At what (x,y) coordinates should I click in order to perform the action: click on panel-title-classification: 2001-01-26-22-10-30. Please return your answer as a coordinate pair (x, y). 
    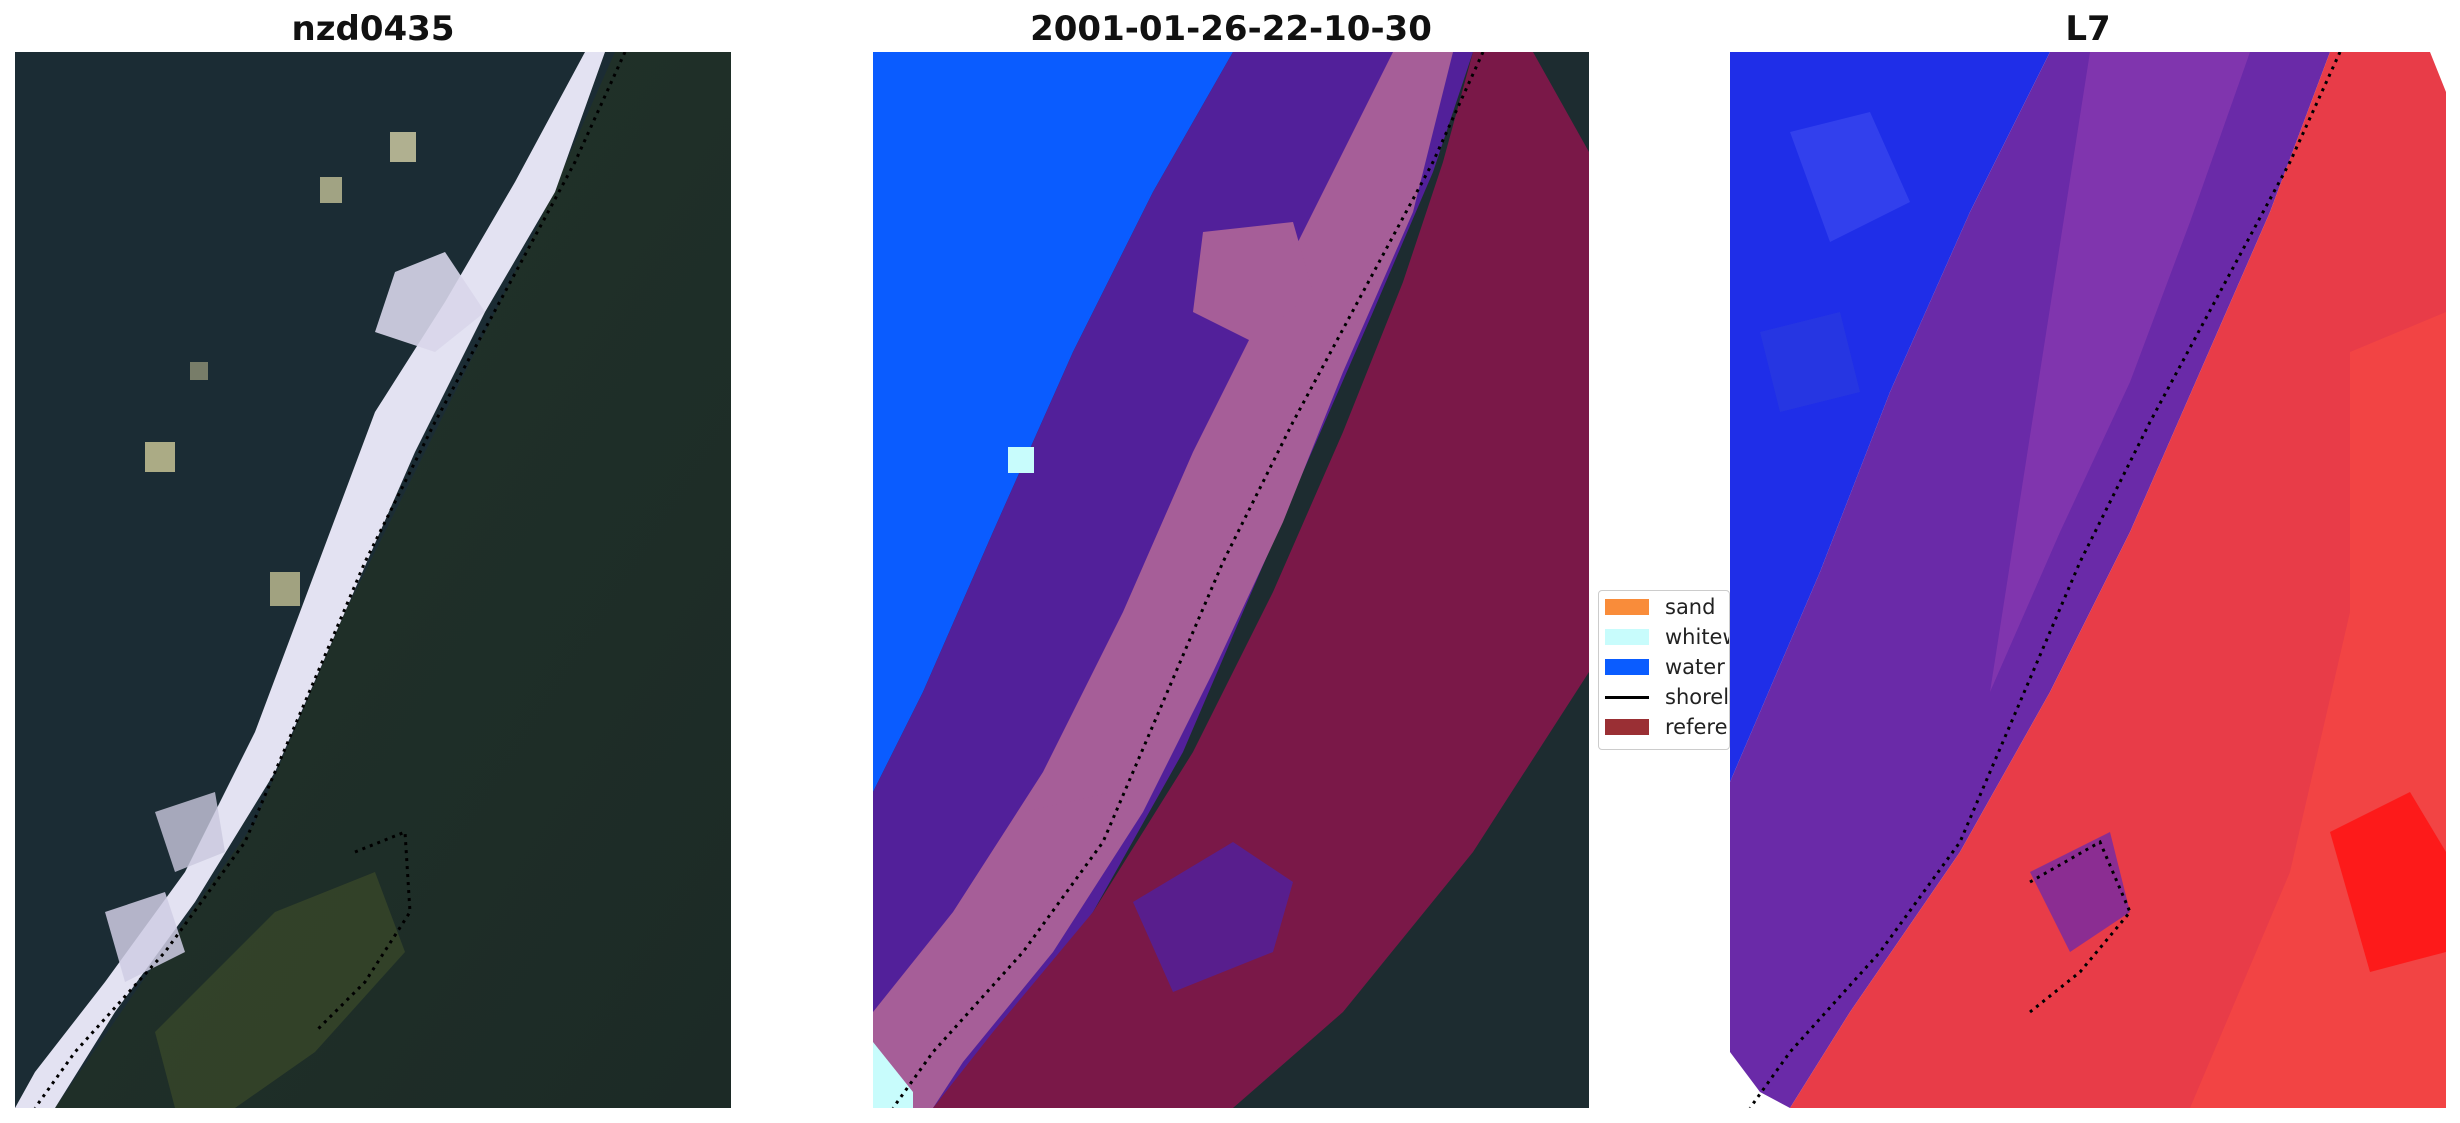
    Looking at the image, I should click on (1231, 29).